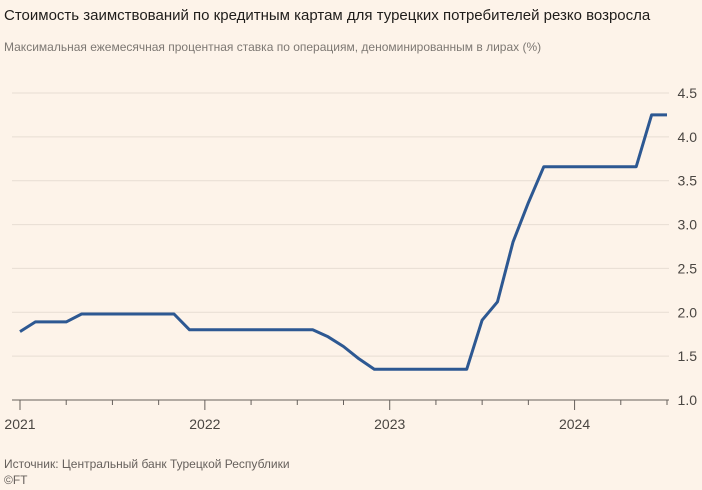 This screenshot has width=702, height=490. I want to click on y-tick-label: 3.5, so click(688, 181).